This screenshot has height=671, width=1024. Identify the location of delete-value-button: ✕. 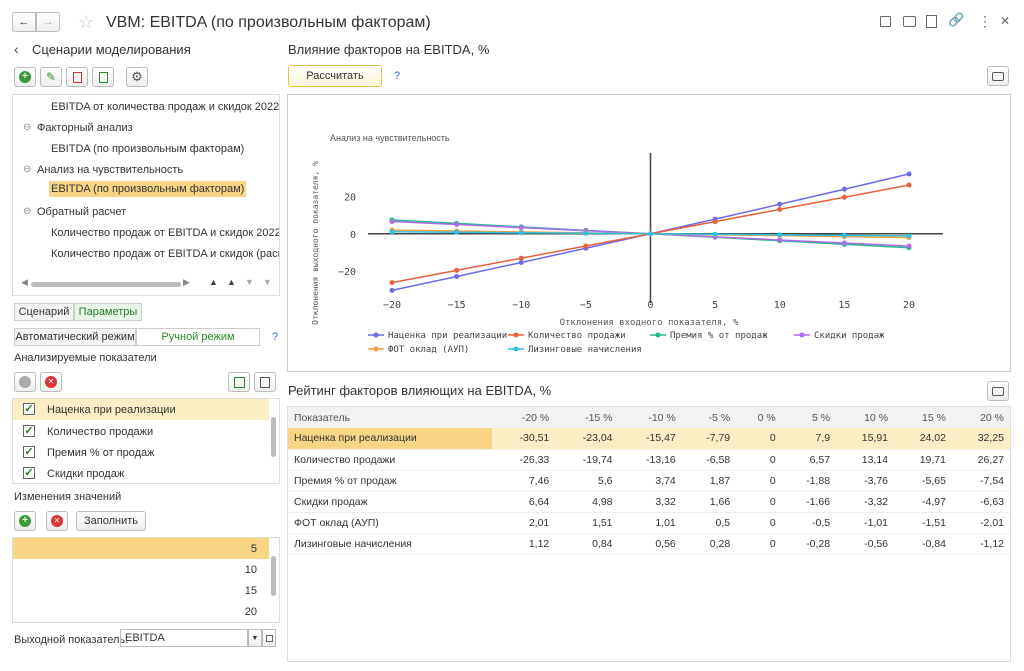
(57, 521).